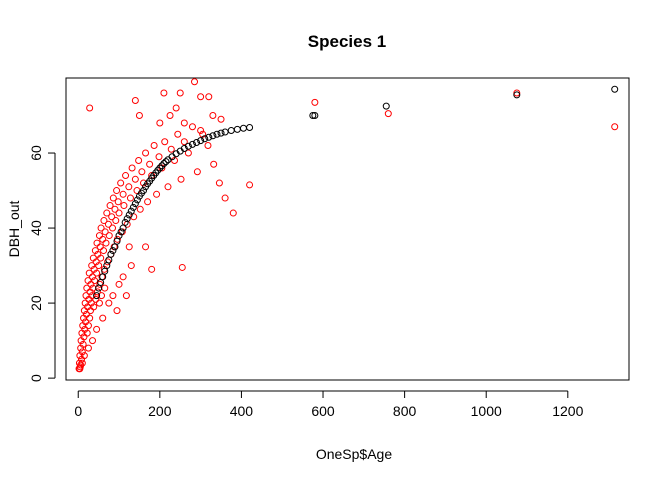 The height and width of the screenshot is (480, 672). What do you see at coordinates (486, 411) in the screenshot?
I see `x-tick-label: 1000` at bounding box center [486, 411].